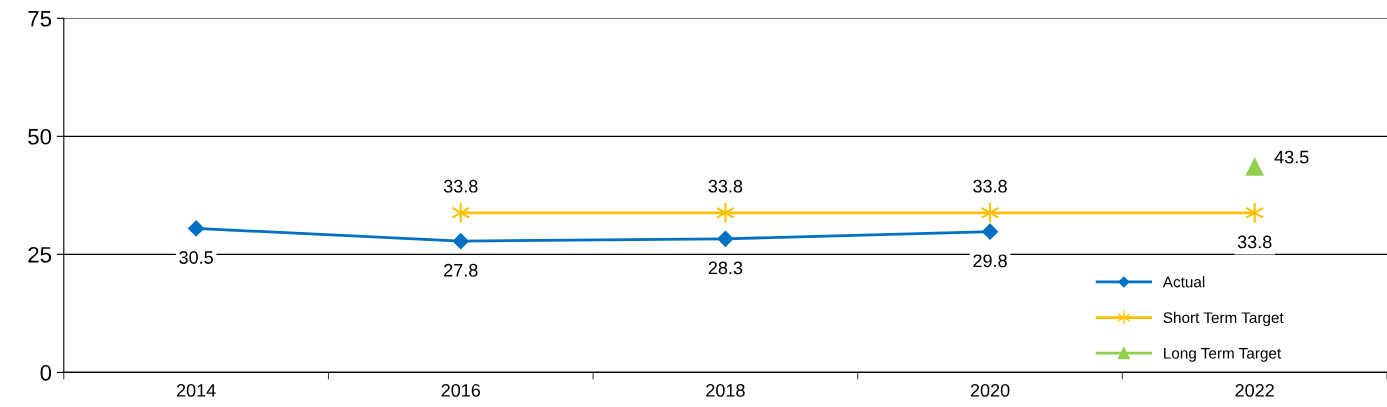 This screenshot has height=407, width=1387. What do you see at coordinates (725, 268) in the screenshot?
I see `data-label: 28.3` at bounding box center [725, 268].